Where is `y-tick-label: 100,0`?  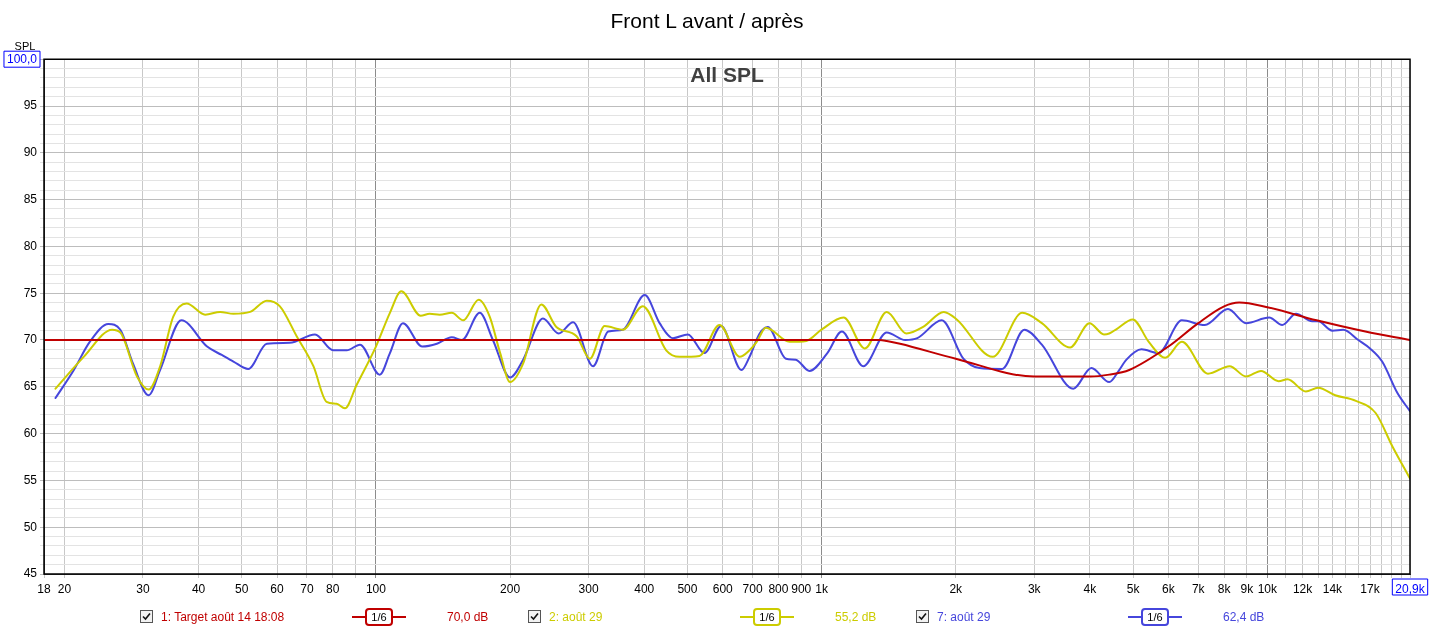
y-tick-label: 100,0 is located at coordinates (22, 58).